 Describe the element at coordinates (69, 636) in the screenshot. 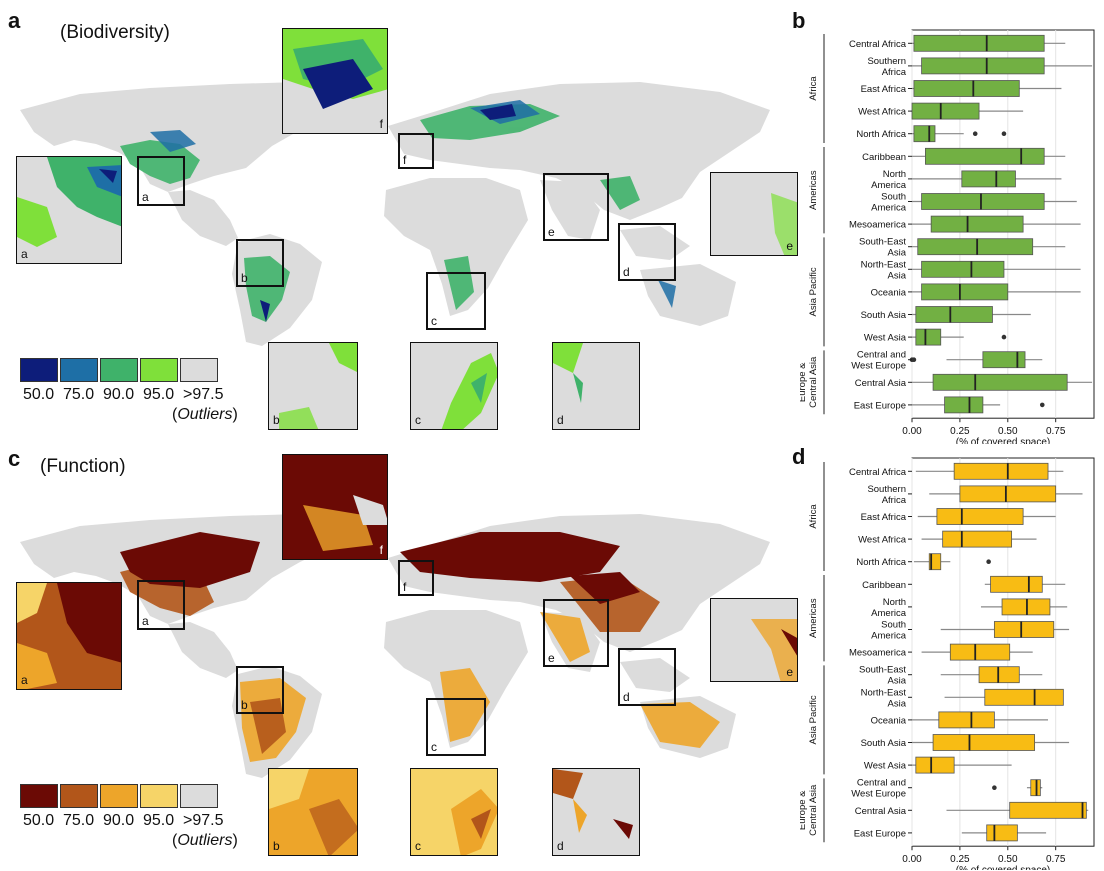

I see `inset-a-function: a` at that location.